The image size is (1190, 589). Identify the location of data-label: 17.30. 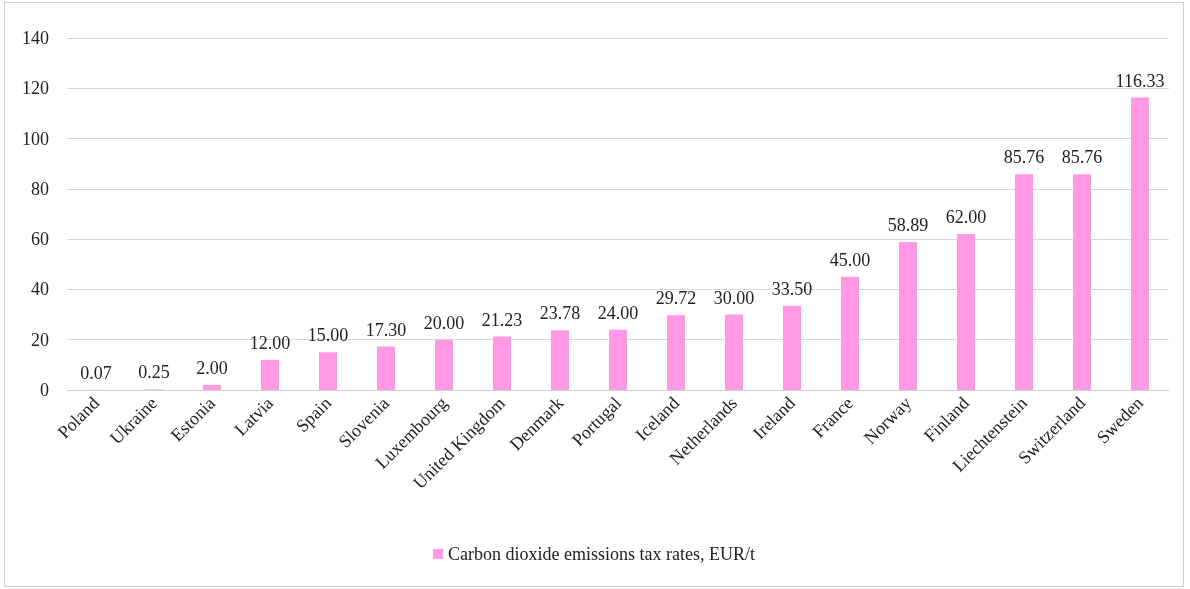
(386, 329).